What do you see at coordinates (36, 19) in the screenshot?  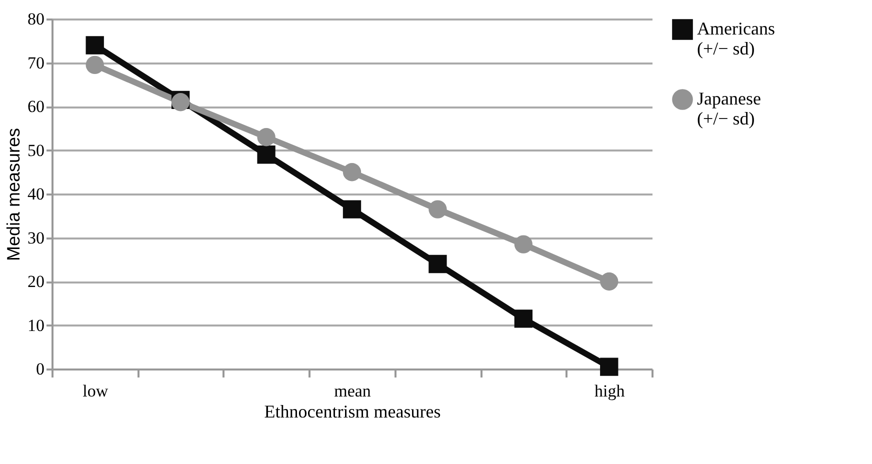 I see `y-tick-label: 80` at bounding box center [36, 19].